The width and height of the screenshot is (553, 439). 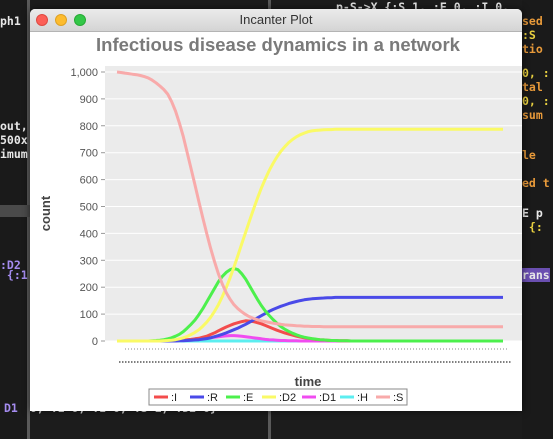 What do you see at coordinates (95, 342) in the screenshot?
I see `y-tick-label: 0` at bounding box center [95, 342].